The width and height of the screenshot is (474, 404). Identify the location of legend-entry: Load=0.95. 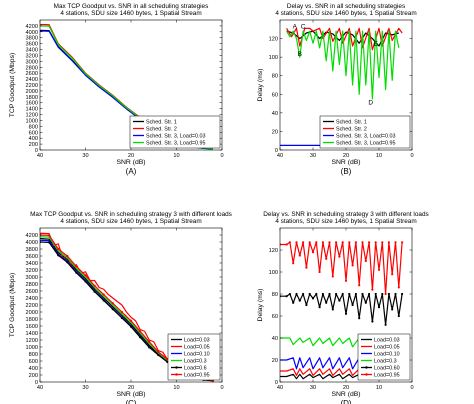
(197, 376).